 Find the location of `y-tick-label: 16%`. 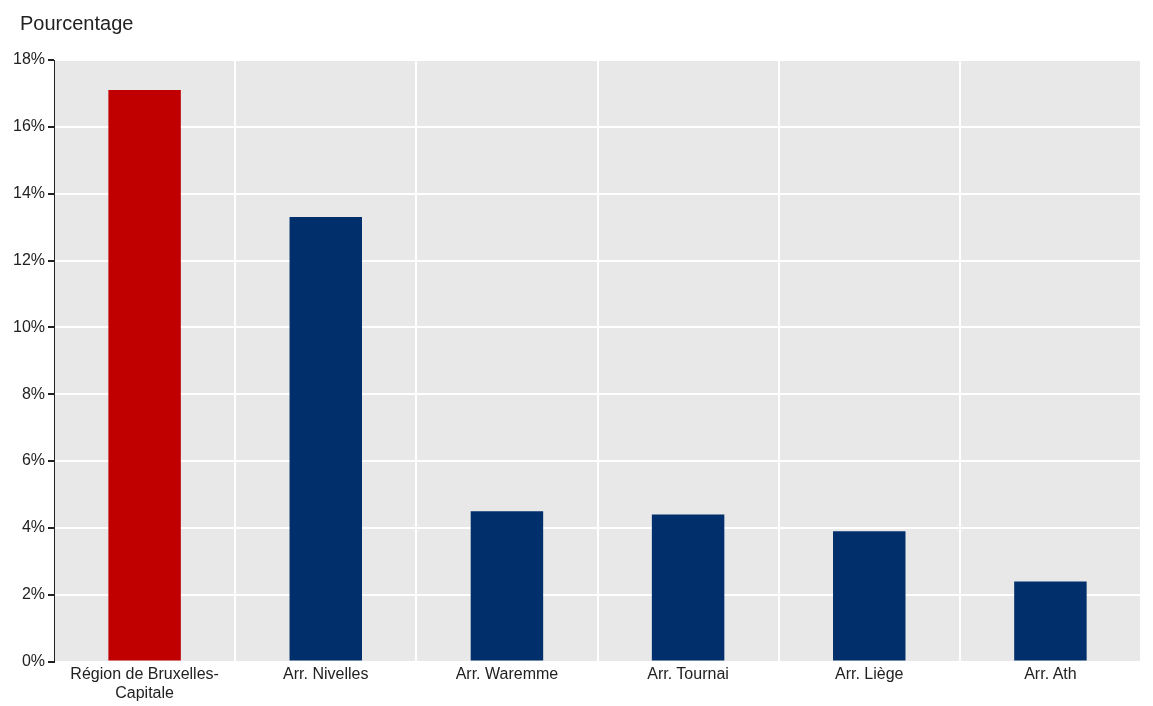

y-tick-label: 16% is located at coordinates (29, 126).